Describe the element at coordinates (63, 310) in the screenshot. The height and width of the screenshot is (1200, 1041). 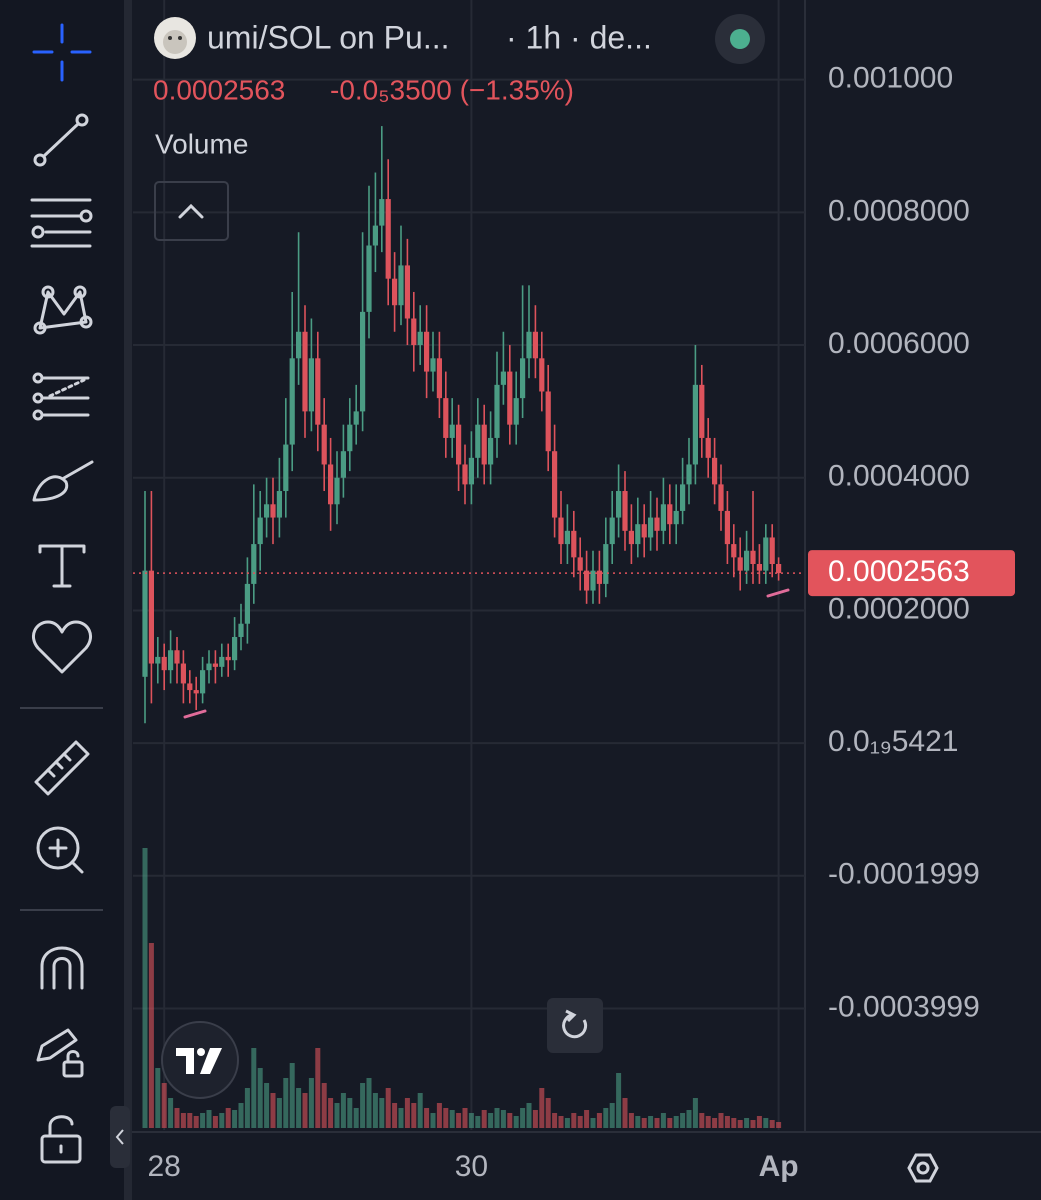
I see `pattern-tool` at that location.